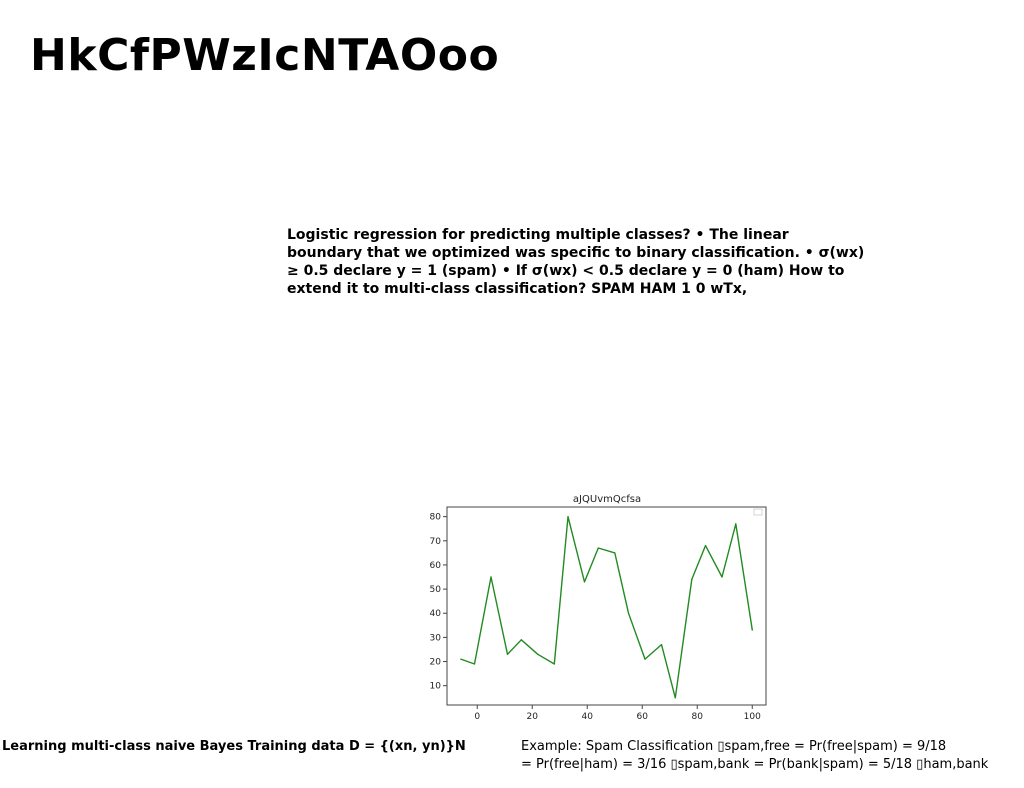  I want to click on y-tick-label: 40, so click(436, 614).